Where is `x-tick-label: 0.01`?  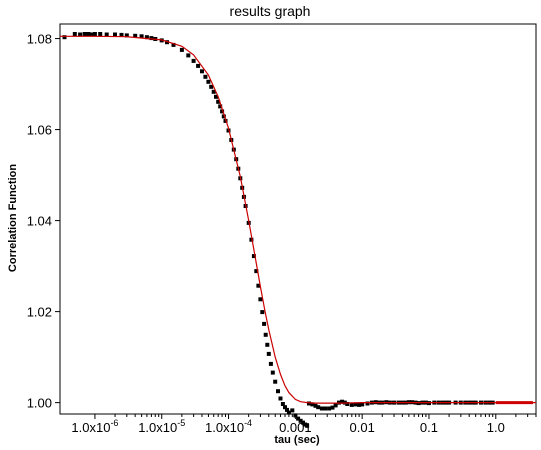
x-tick-label: 0.01 is located at coordinates (362, 427).